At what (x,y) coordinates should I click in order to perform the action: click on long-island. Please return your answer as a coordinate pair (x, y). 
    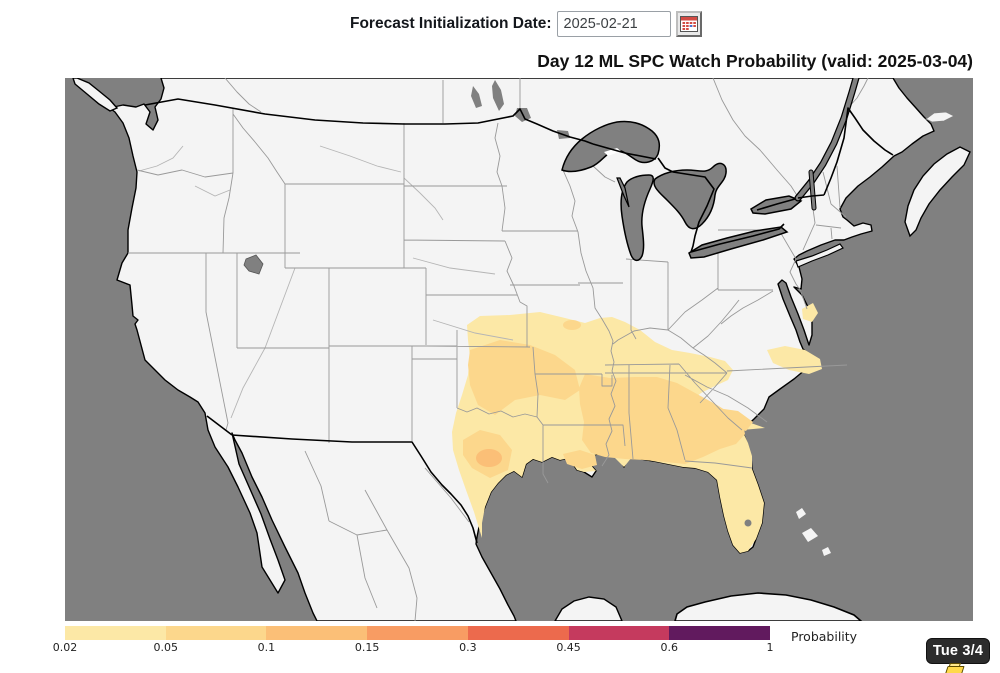
    Looking at the image, I should click on (819, 255).